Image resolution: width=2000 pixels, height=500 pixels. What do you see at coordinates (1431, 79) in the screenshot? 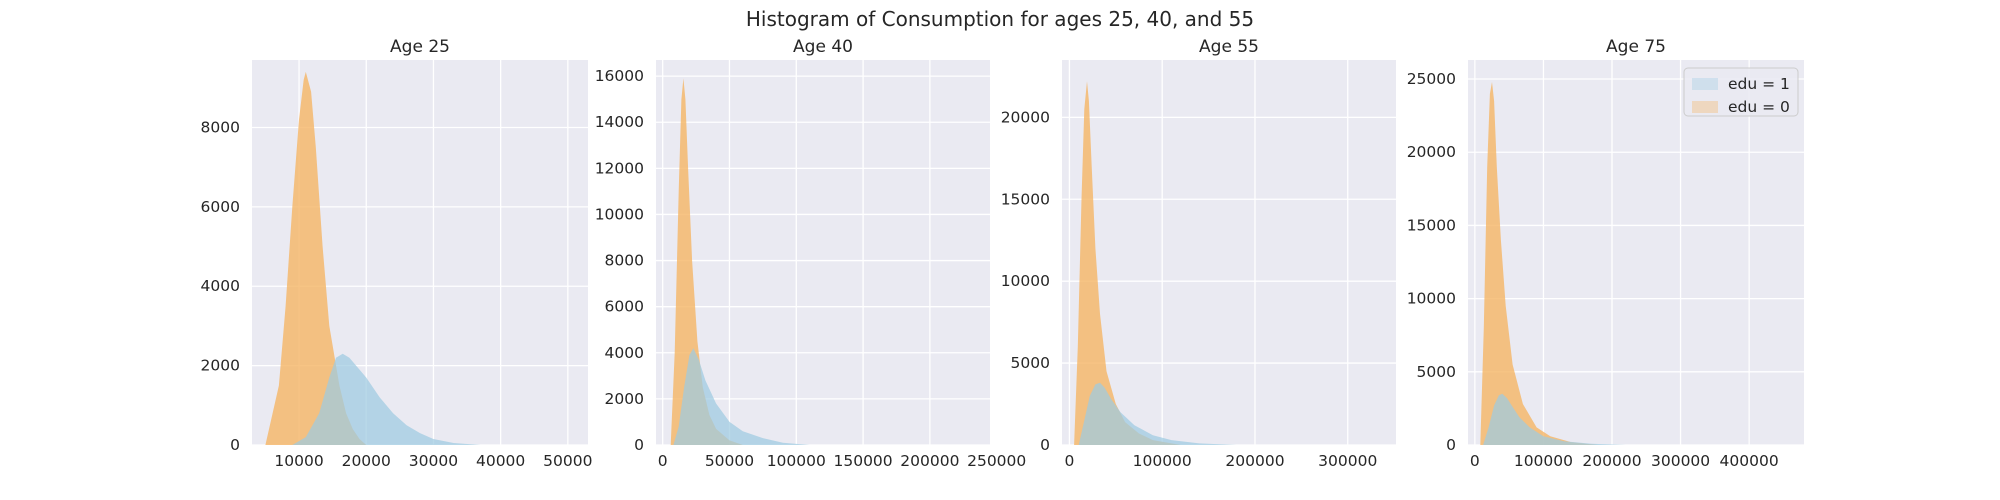
I see `y-tick-label: 25000` at bounding box center [1431, 79].